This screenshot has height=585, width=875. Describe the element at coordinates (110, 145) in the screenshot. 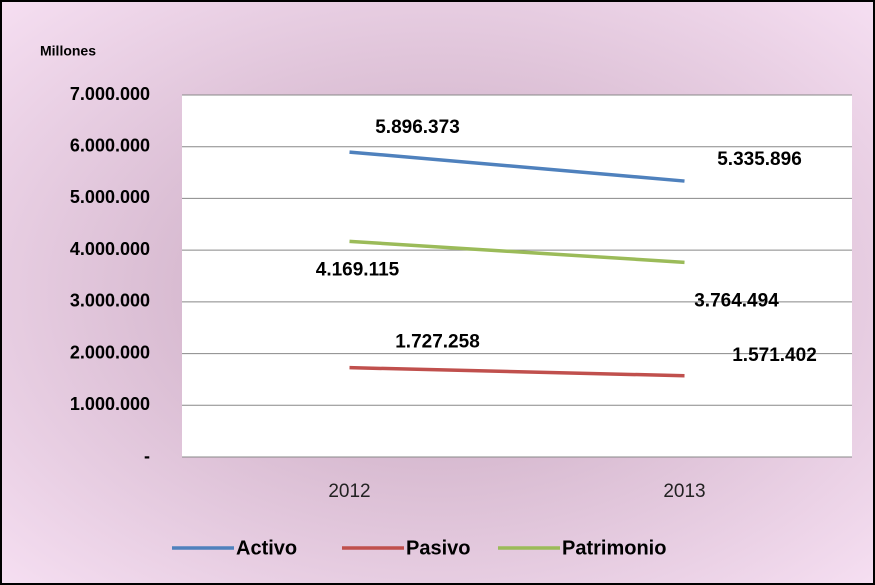

I see `y-tick-label: 6.000.000` at that location.